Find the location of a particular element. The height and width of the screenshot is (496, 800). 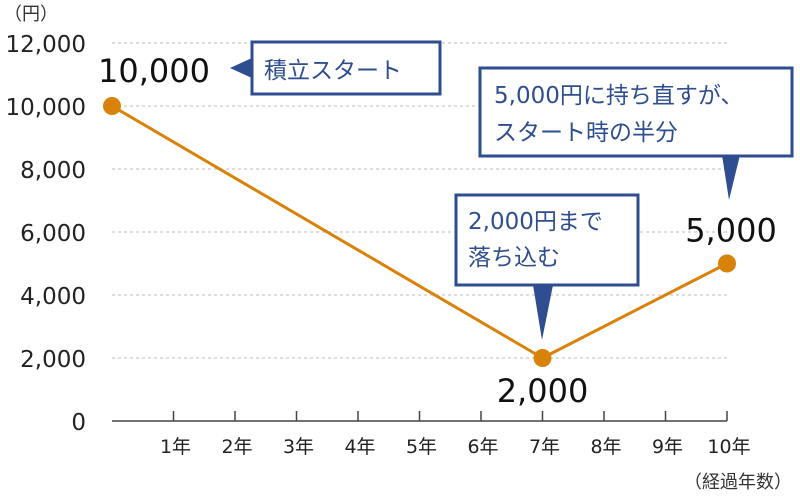

x-axis-unit: （経過年数） is located at coordinates (738, 482).